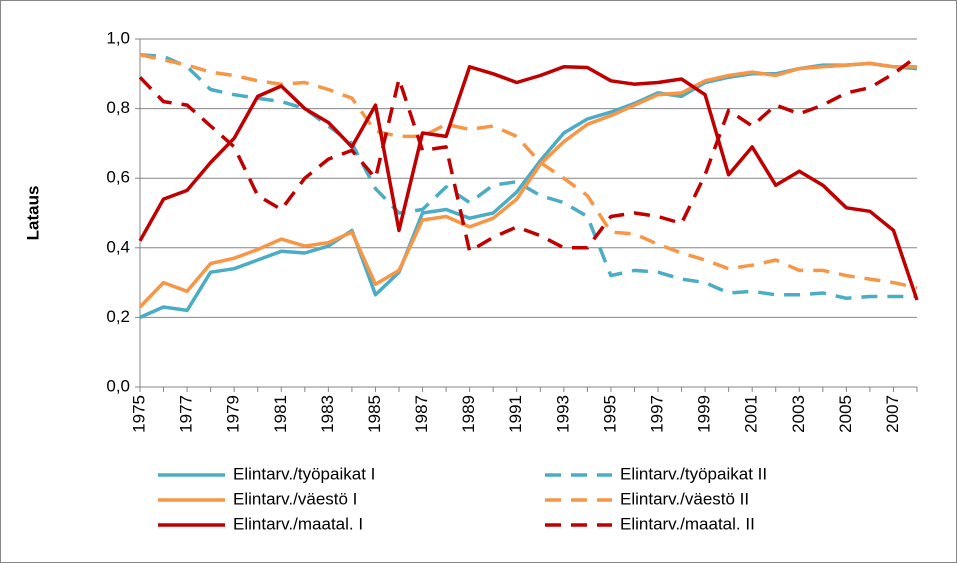 The width and height of the screenshot is (957, 563). What do you see at coordinates (374, 414) in the screenshot?
I see `x-tick-label: 1985` at bounding box center [374, 414].